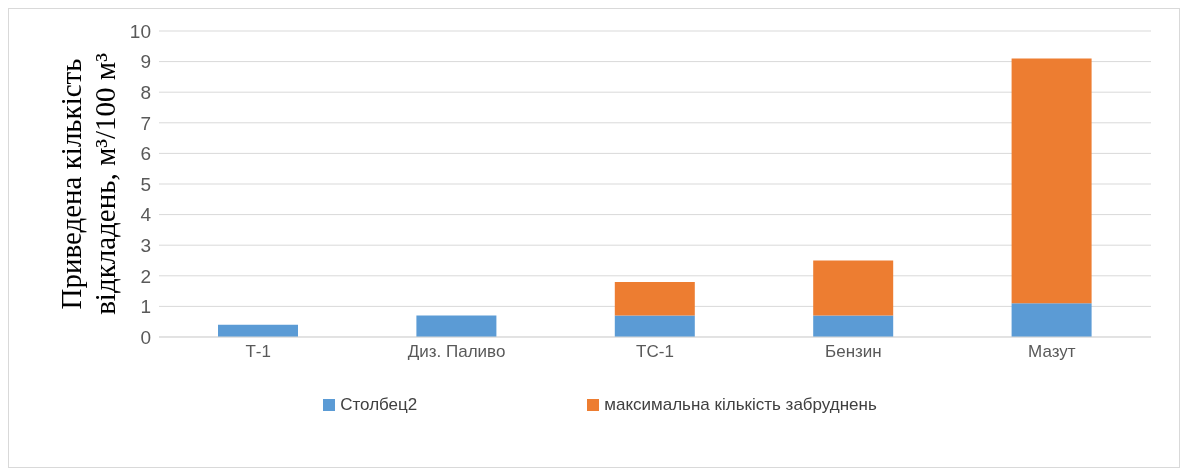 The height and width of the screenshot is (476, 1190). Describe the element at coordinates (655, 352) in the screenshot. I see `x-tick-label: ТС-1` at that location.